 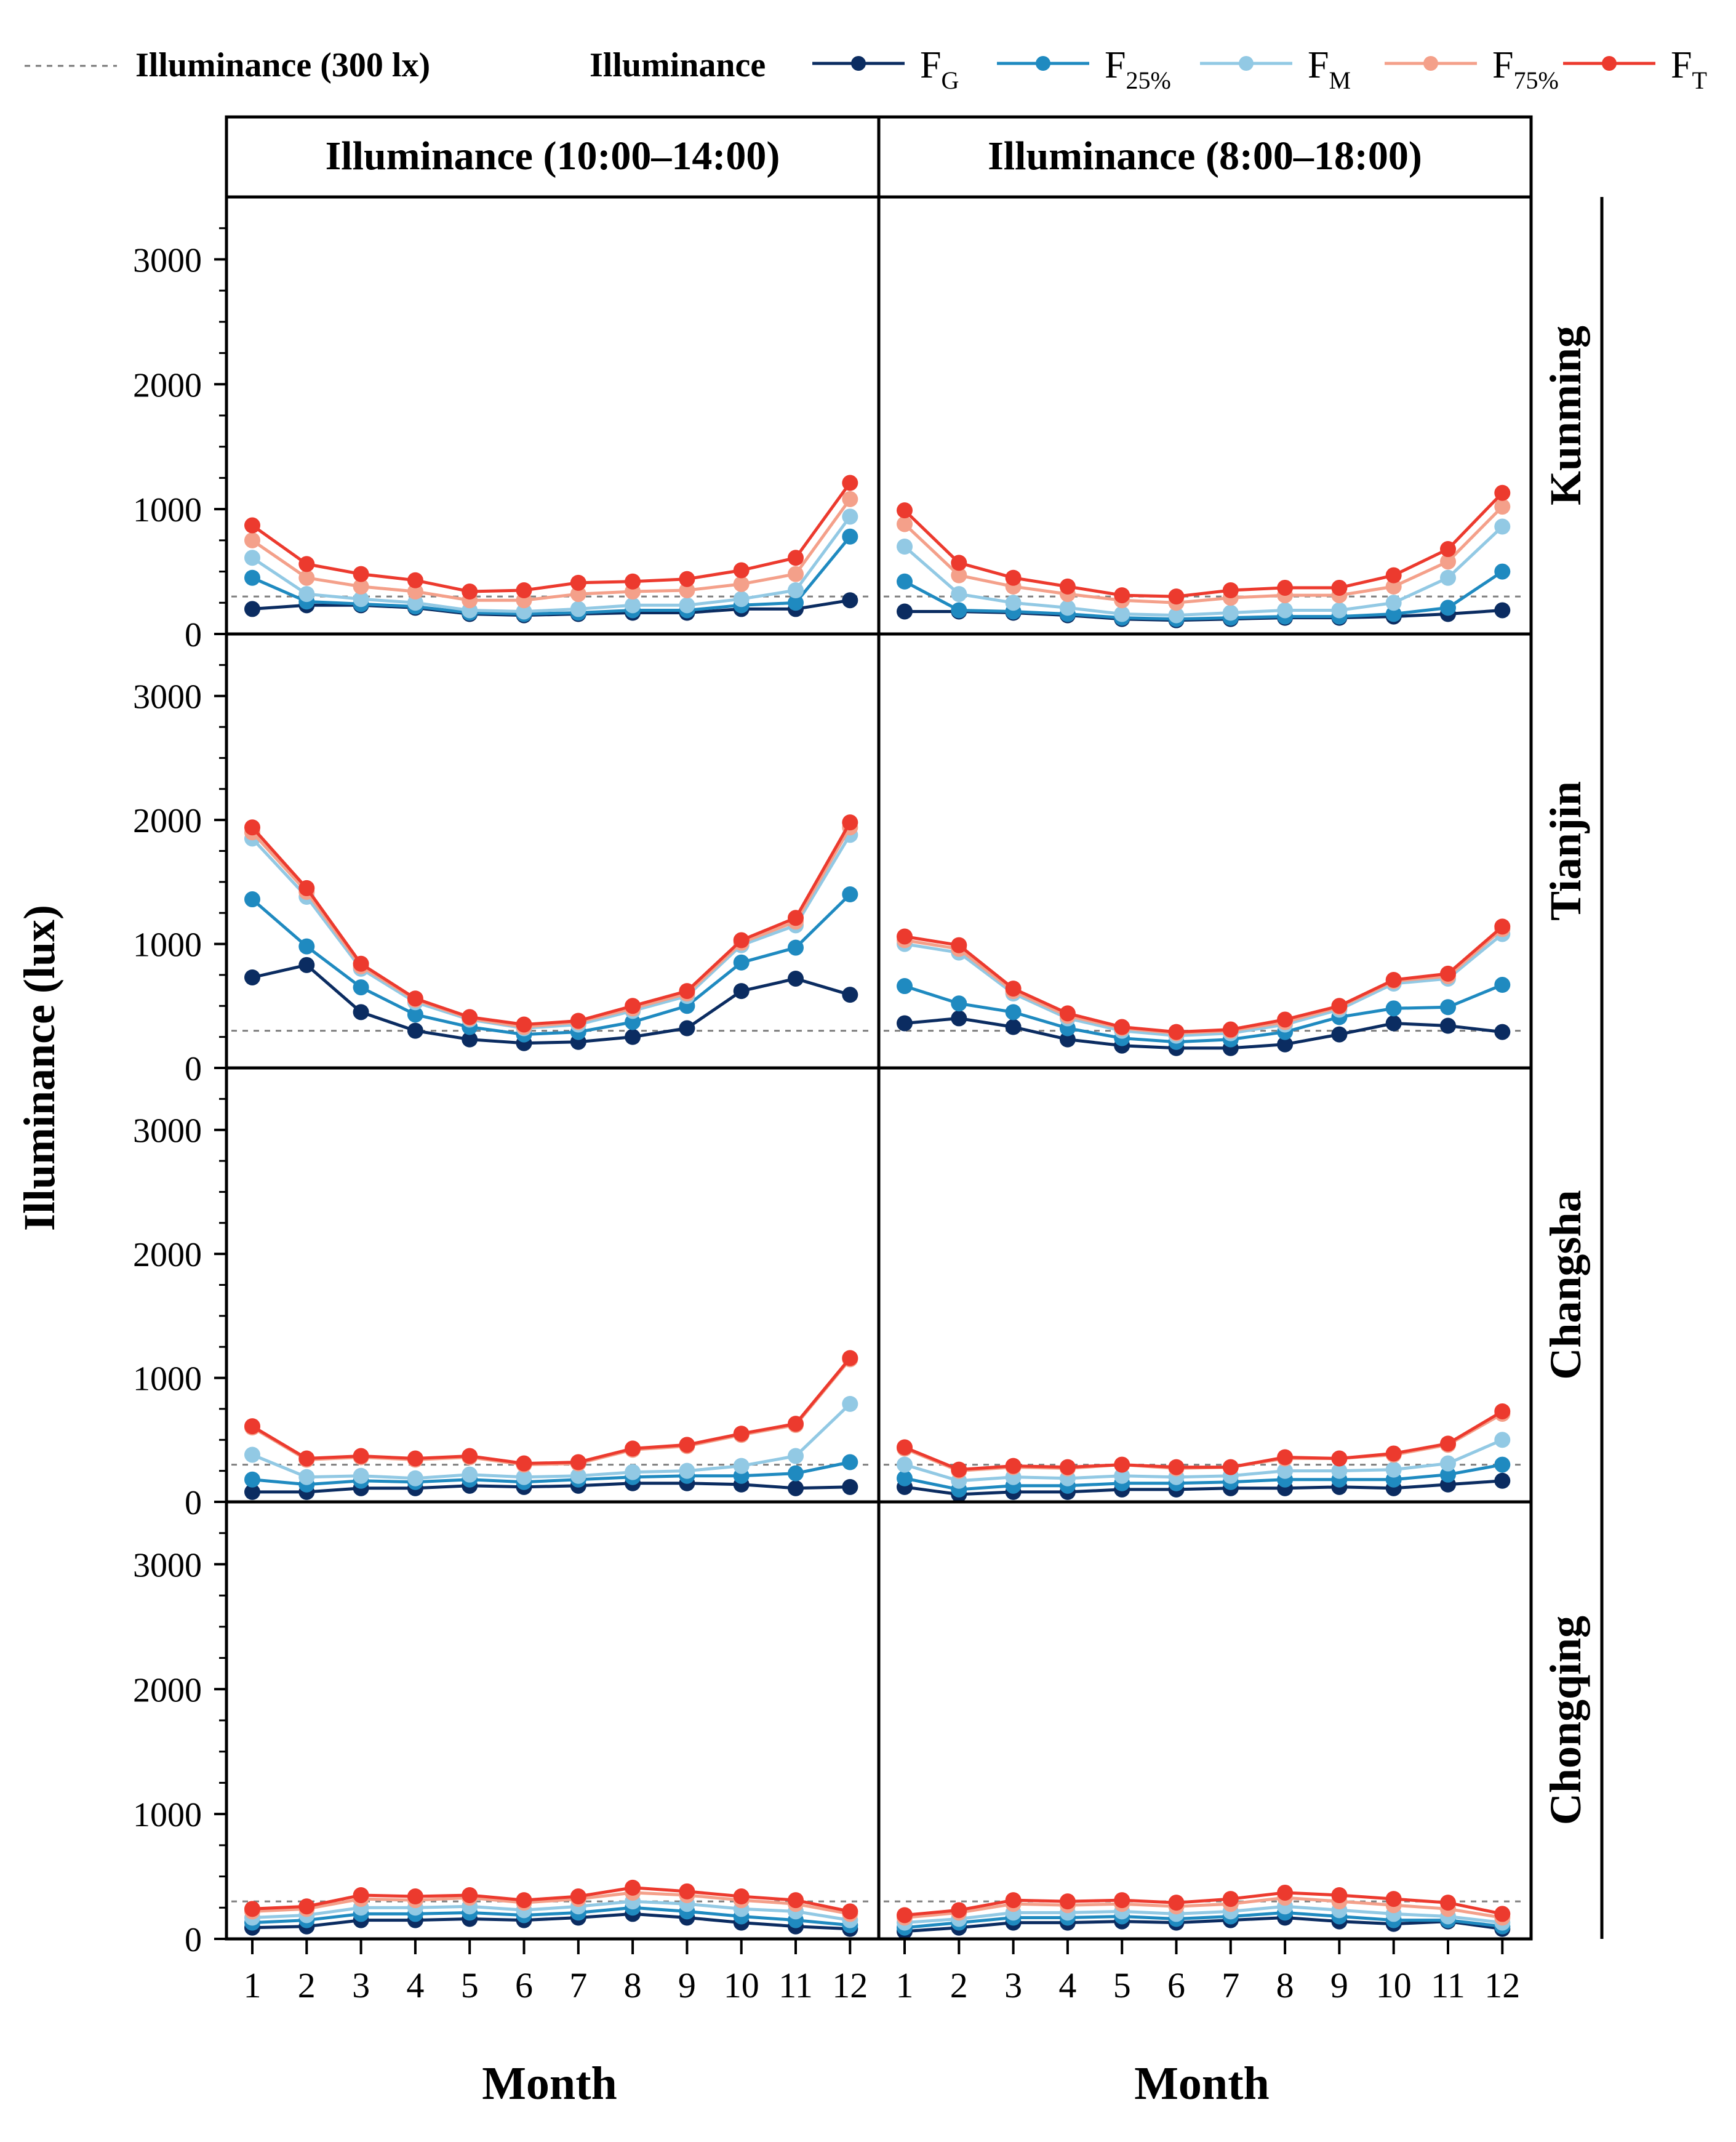 What do you see at coordinates (1681, 65) in the screenshot?
I see `legend-label-base-FT: F` at bounding box center [1681, 65].